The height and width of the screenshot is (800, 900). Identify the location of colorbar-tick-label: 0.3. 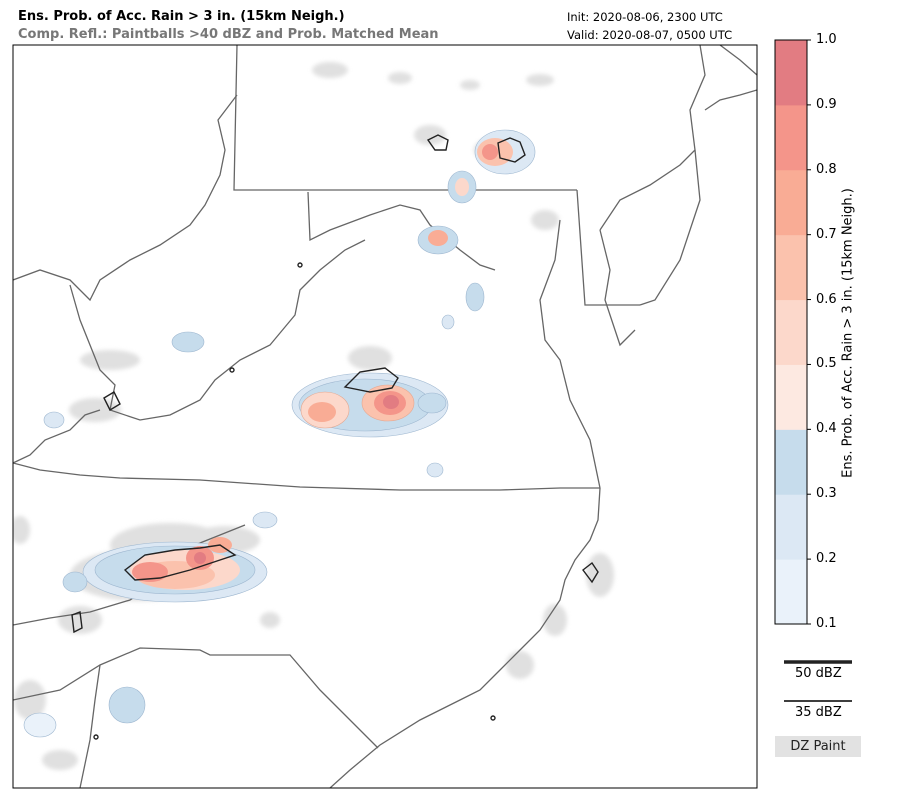
(826, 494).